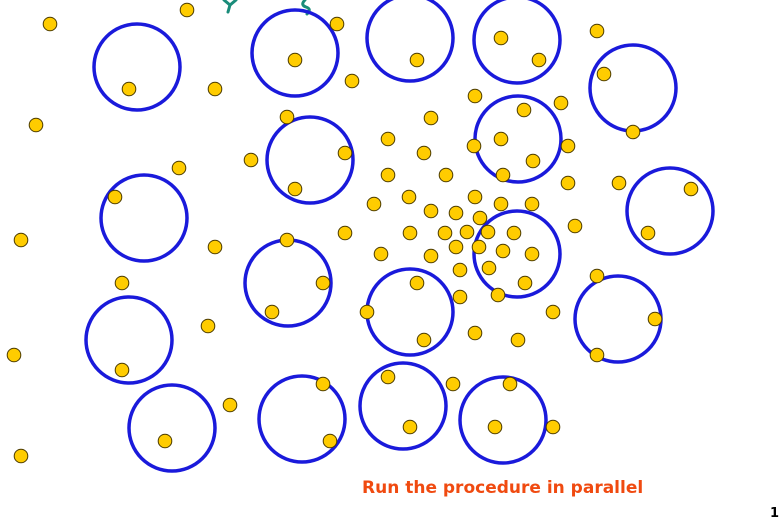 This screenshot has width=782, height=522. Describe the element at coordinates (266, 8) in the screenshot. I see `title-fragment` at that location.